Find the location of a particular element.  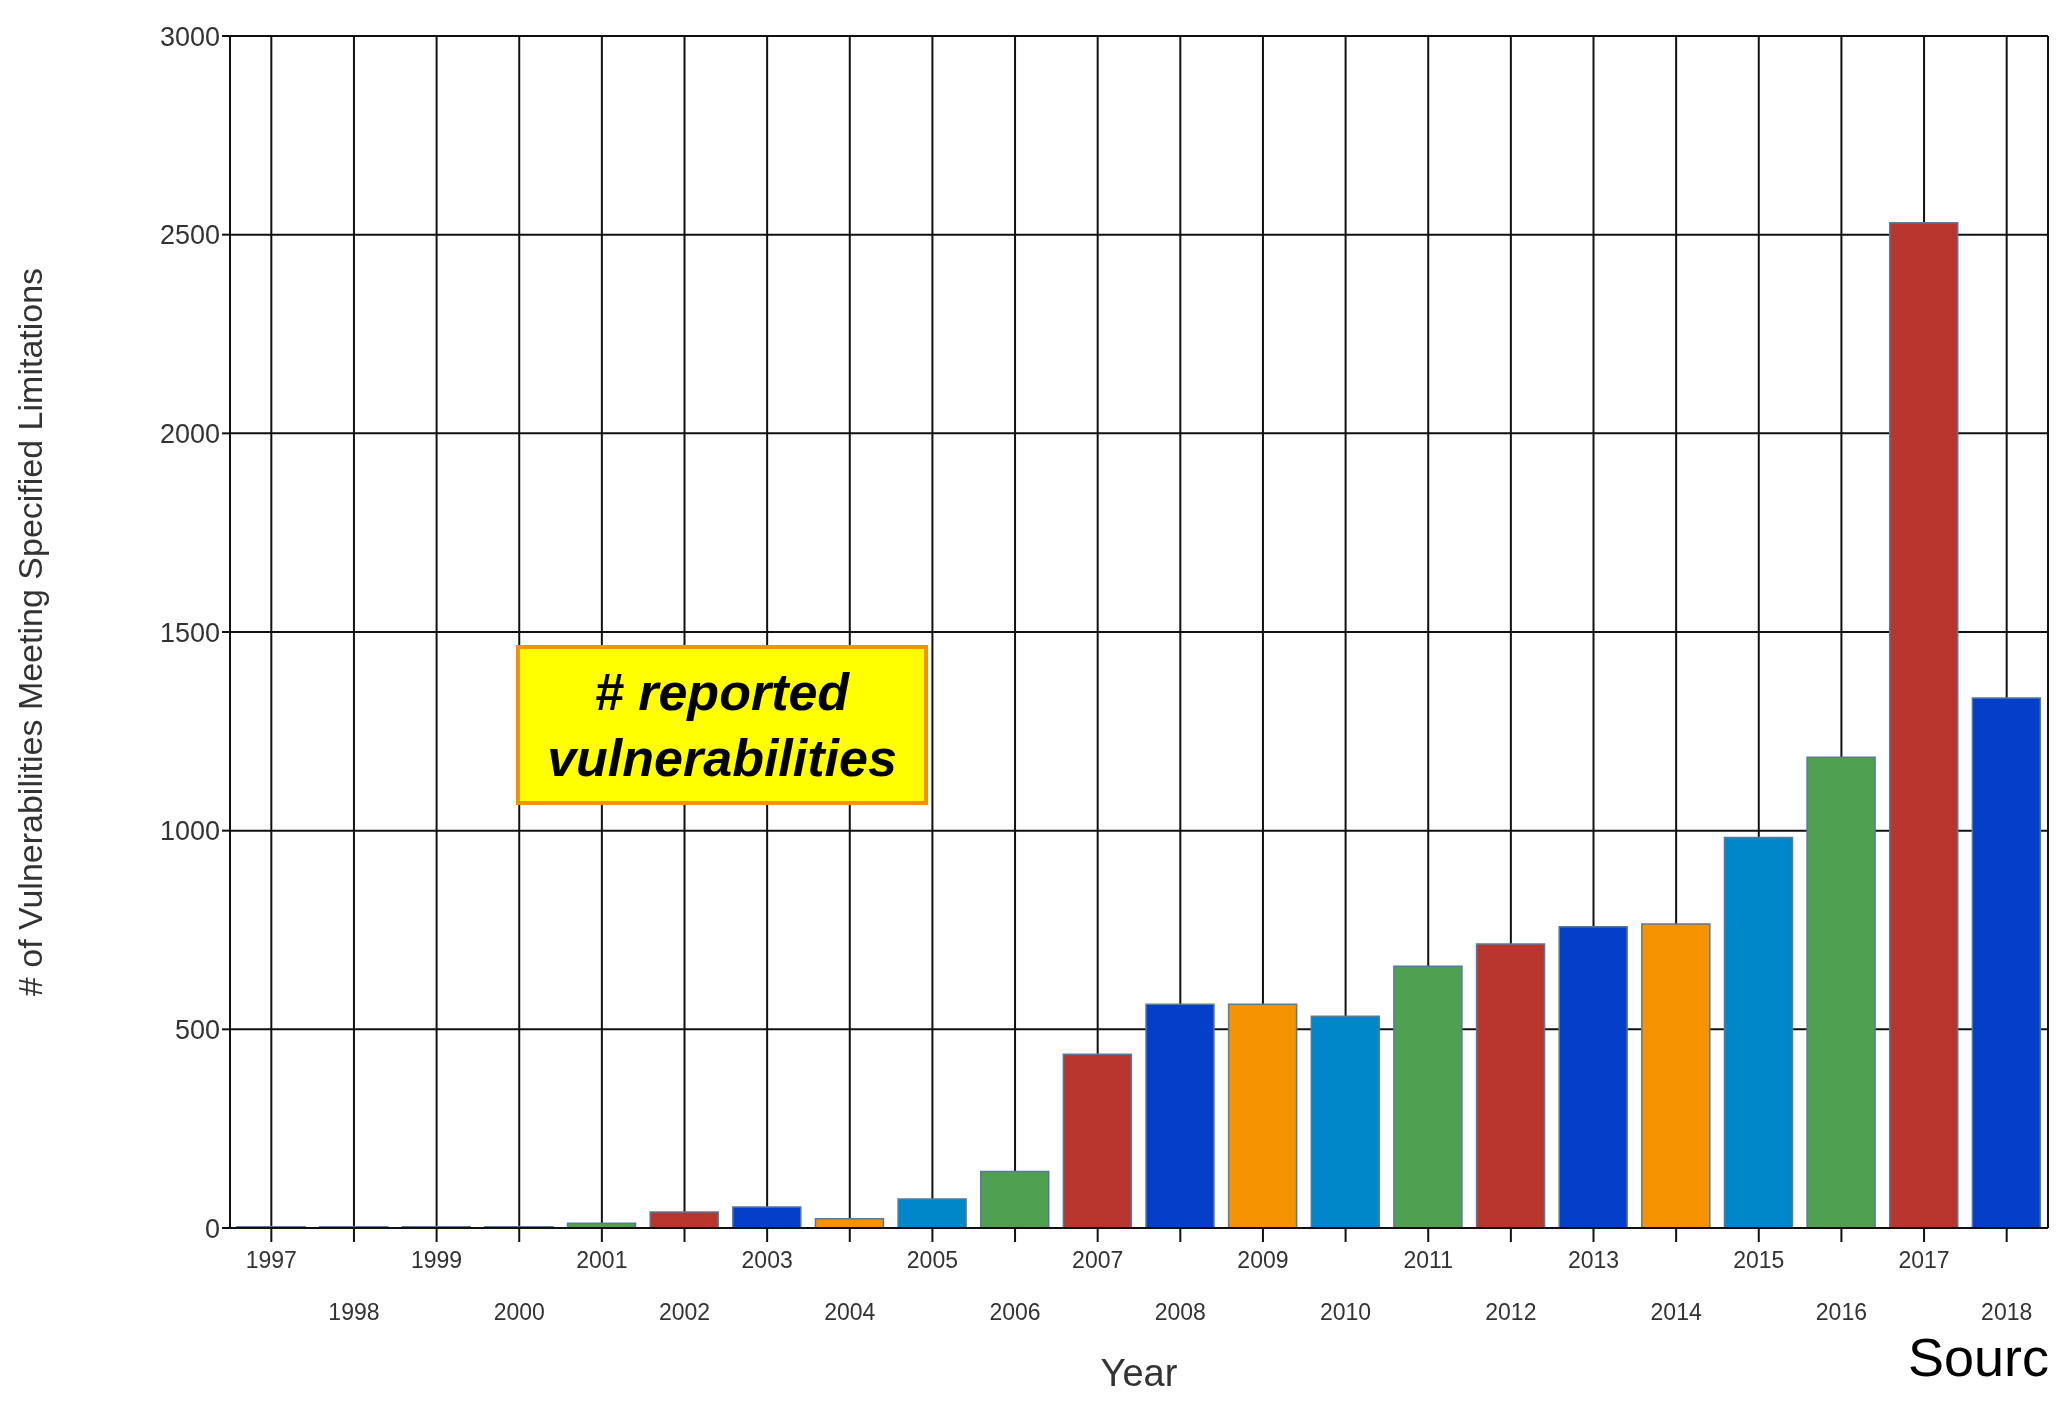

x-tick-label: 2016 is located at coordinates (1841, 1312).